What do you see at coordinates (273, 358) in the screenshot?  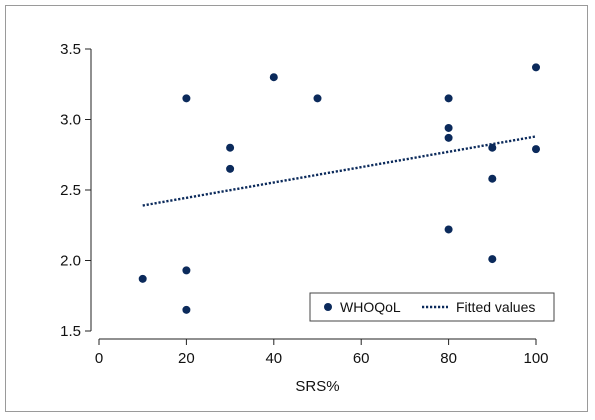 I see `x-tick-label: 40` at bounding box center [273, 358].